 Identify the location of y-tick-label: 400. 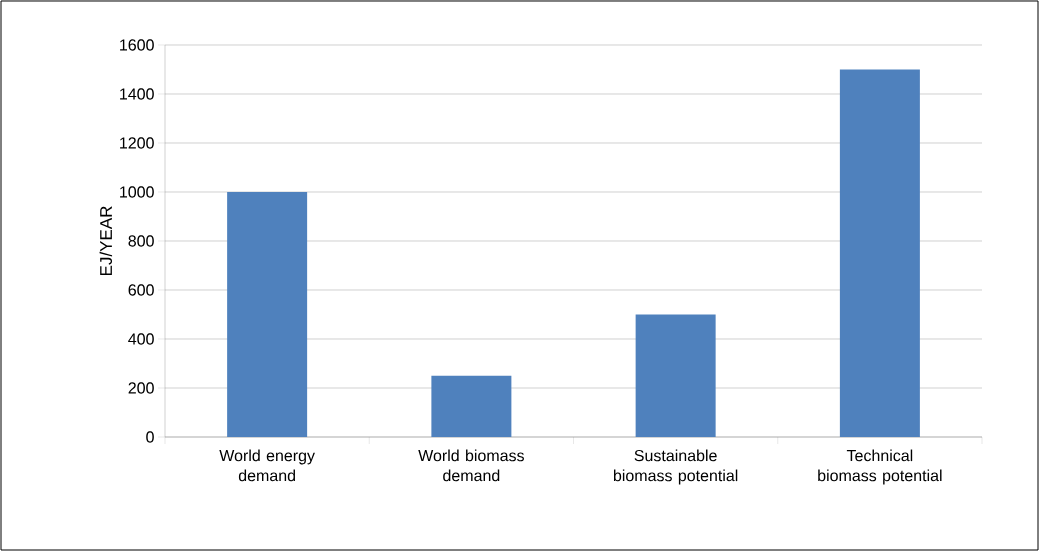
(141, 339).